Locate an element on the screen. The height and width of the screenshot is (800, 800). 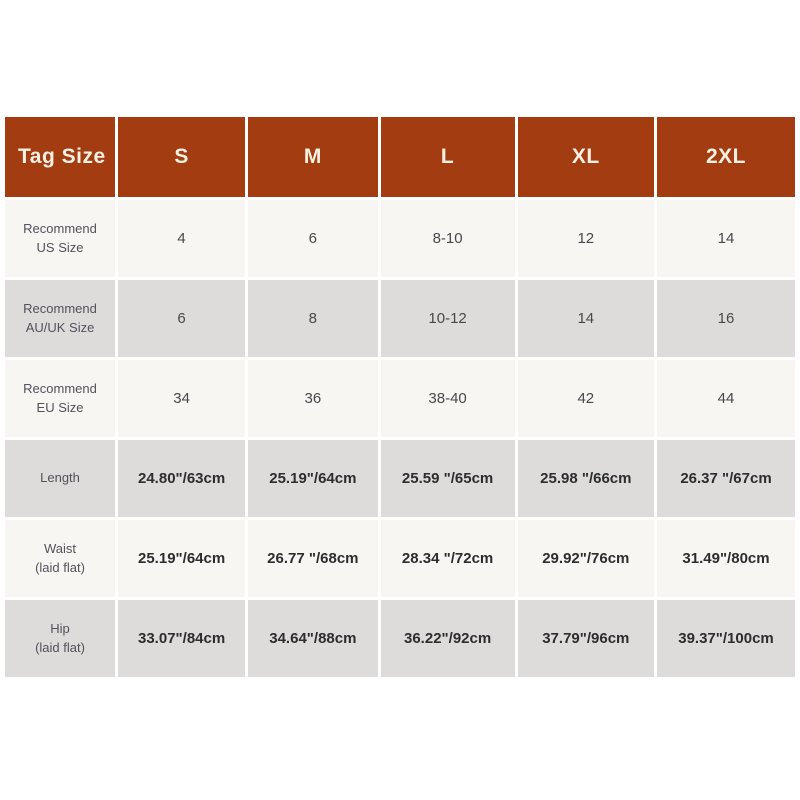
auuk-size-cell-2xl: 16 is located at coordinates (726, 318).